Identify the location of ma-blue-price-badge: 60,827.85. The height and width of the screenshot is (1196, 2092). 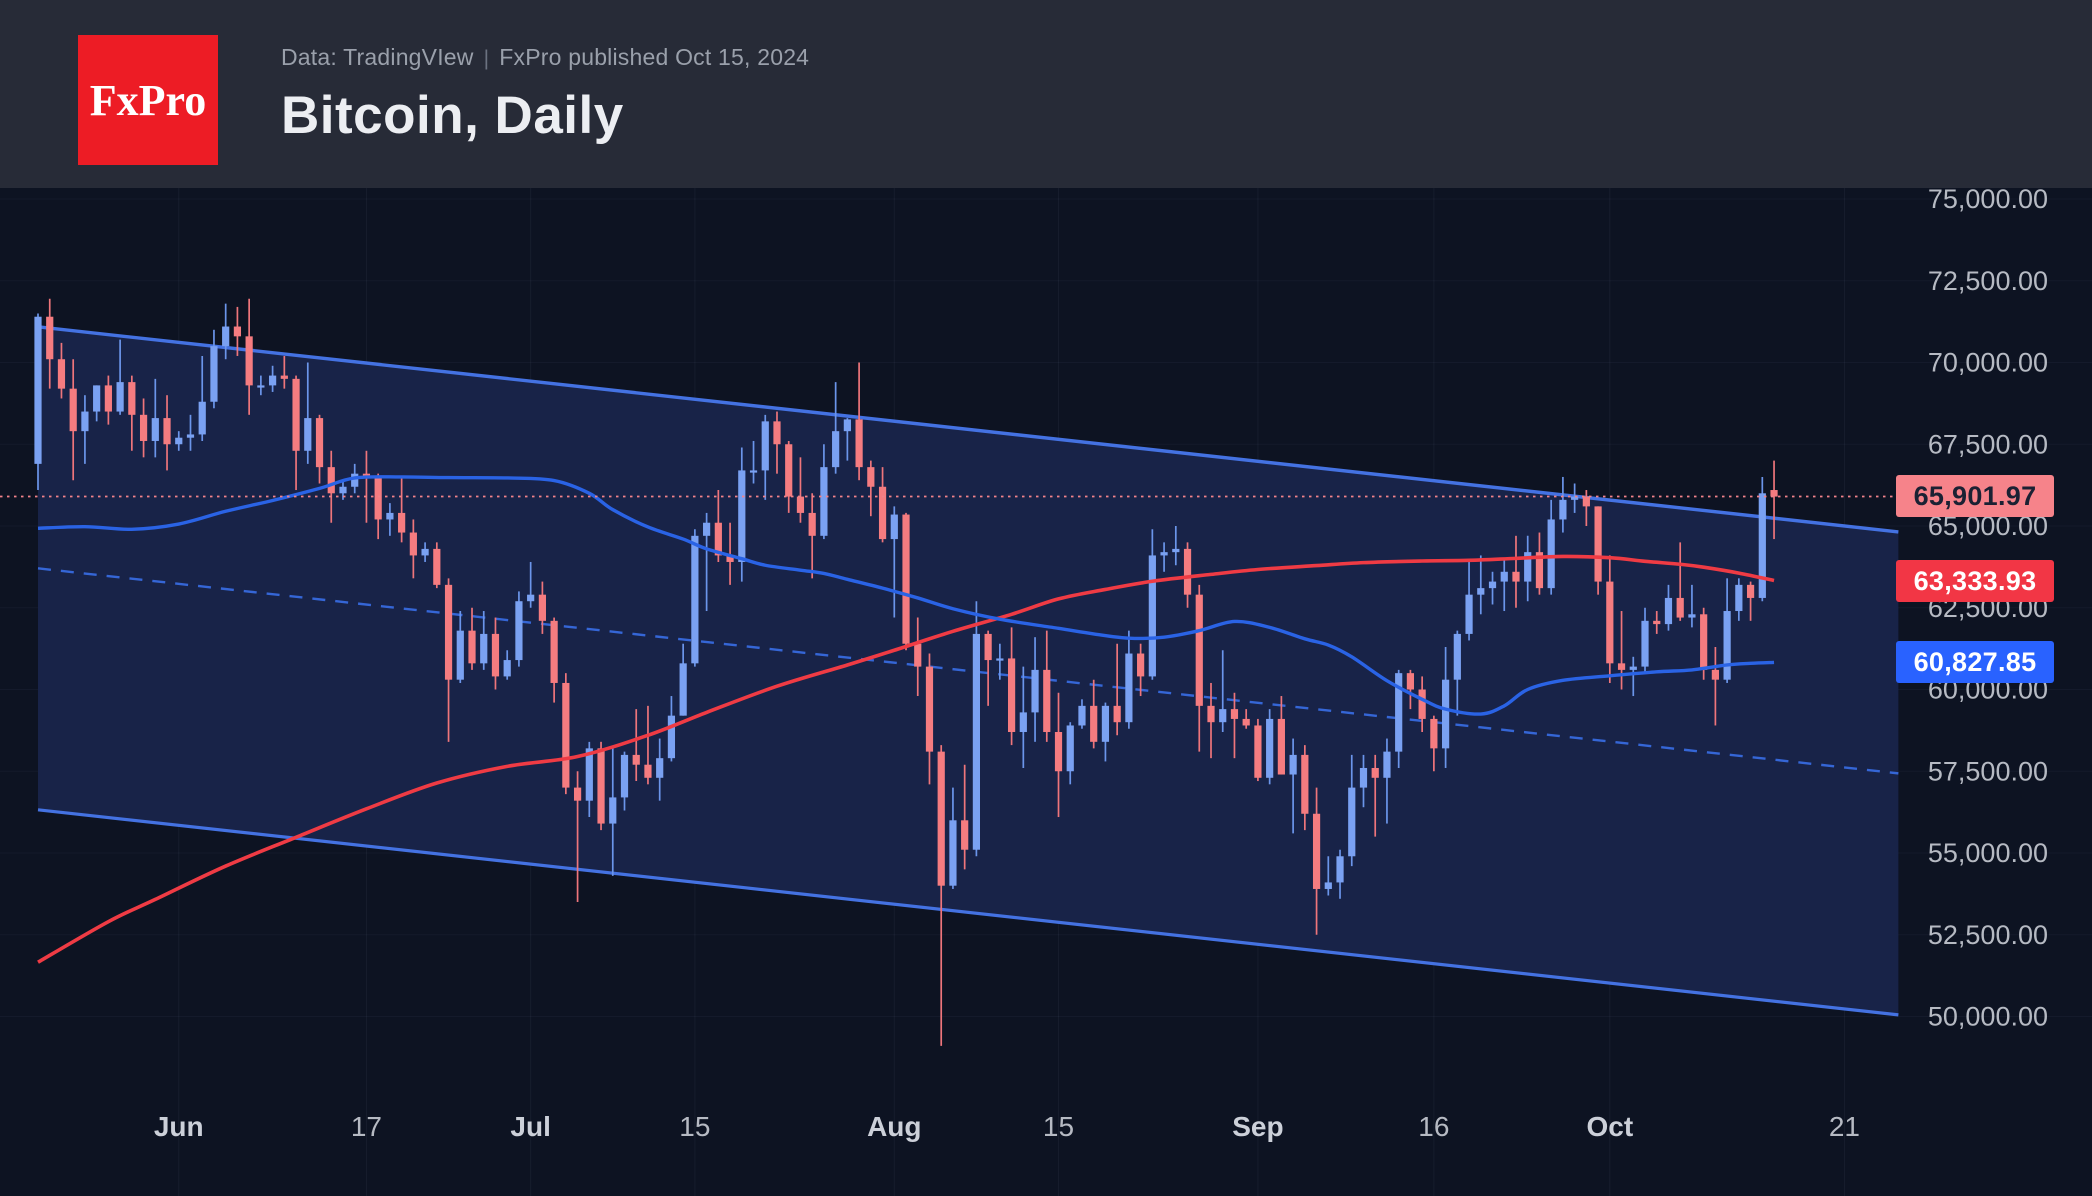
(1975, 662).